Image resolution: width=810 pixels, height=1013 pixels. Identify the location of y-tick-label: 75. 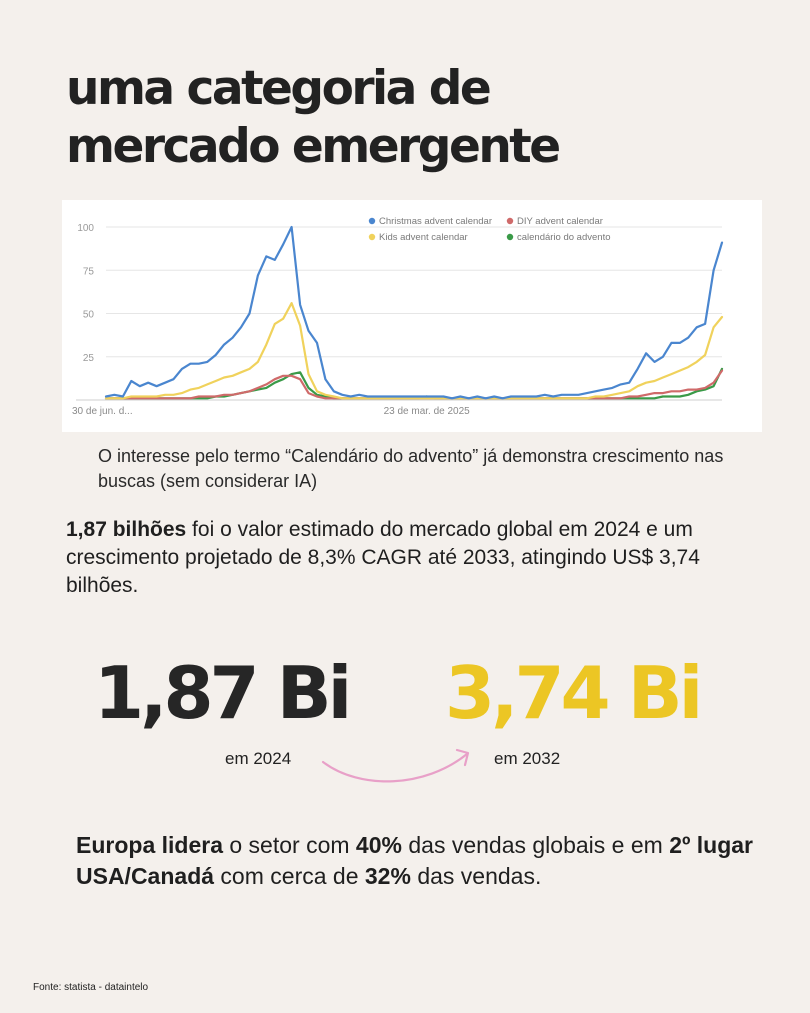
(89, 271).